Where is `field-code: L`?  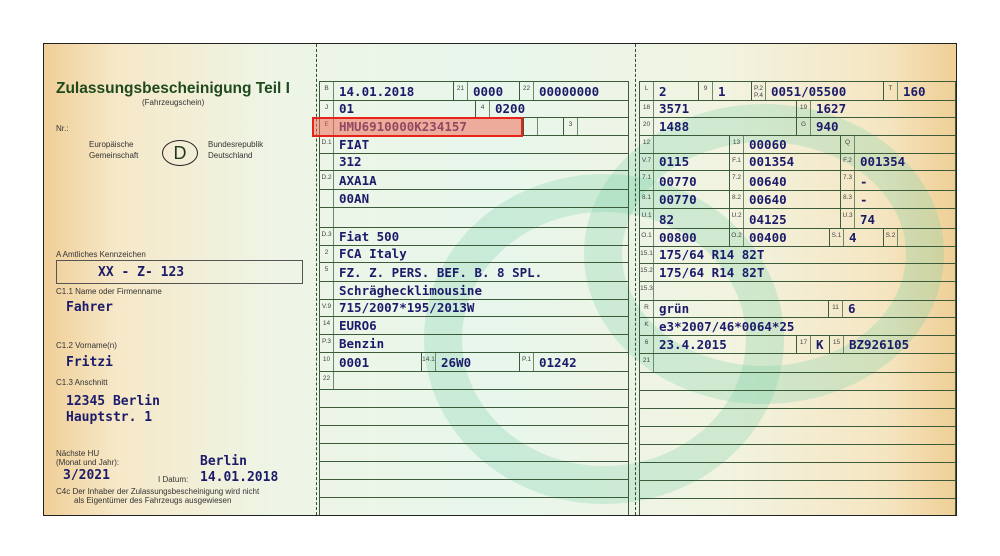
field-code: L is located at coordinates (647, 91).